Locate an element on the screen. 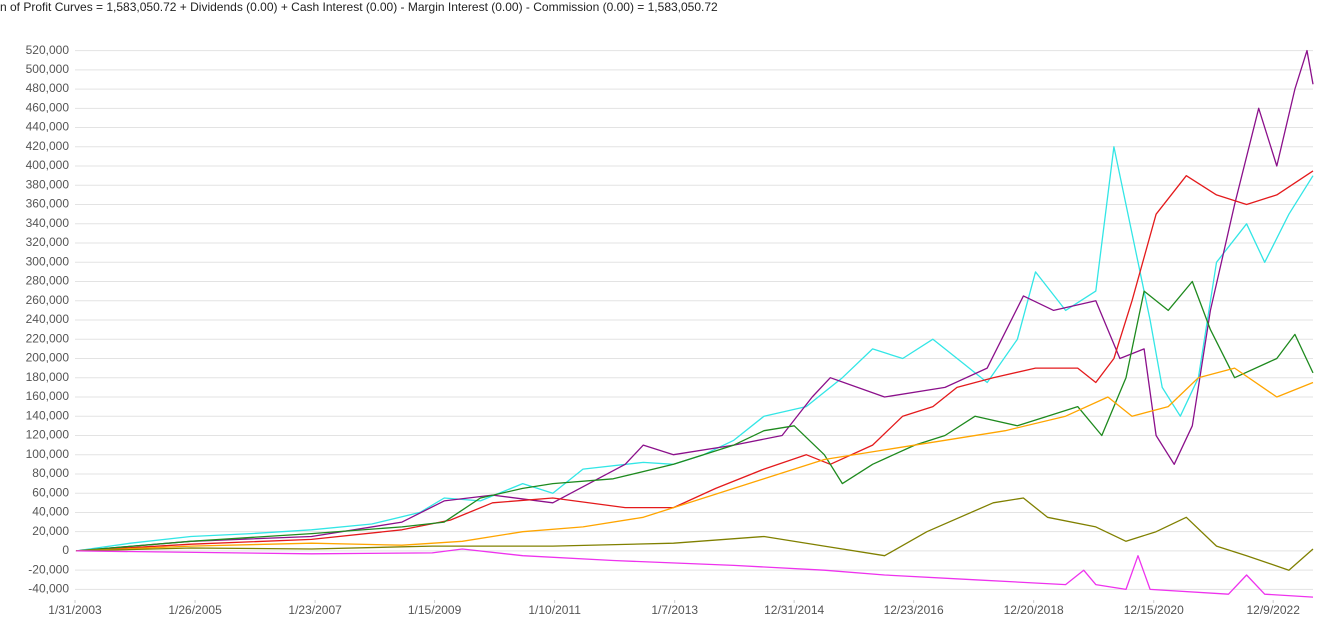 The height and width of the screenshot is (632, 1332). y-tick-label: 60,000 is located at coordinates (50, 492).